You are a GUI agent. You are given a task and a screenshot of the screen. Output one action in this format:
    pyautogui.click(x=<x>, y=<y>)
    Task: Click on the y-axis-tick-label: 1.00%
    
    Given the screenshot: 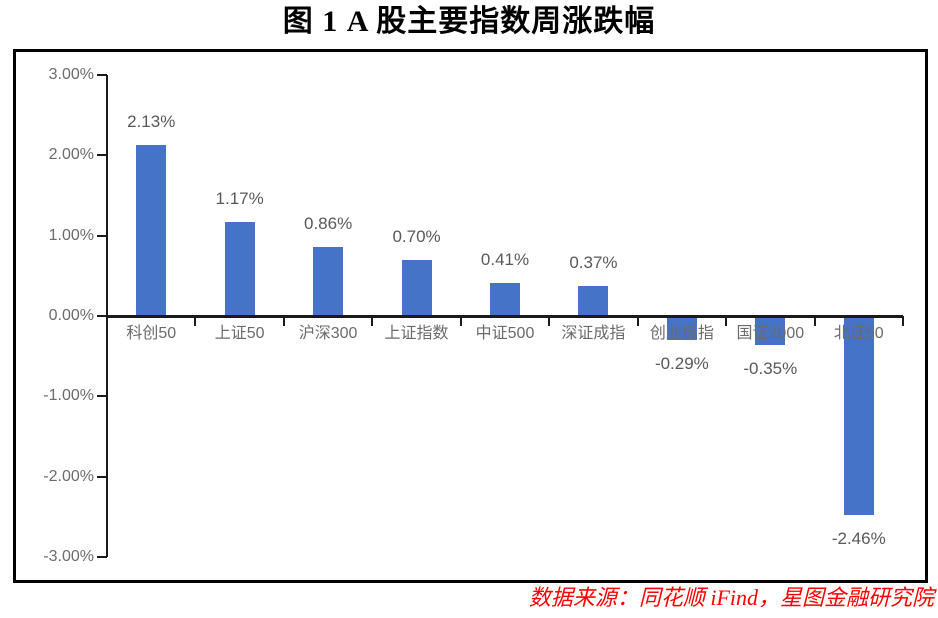 What is the action you would take?
    pyautogui.click(x=71, y=235)
    